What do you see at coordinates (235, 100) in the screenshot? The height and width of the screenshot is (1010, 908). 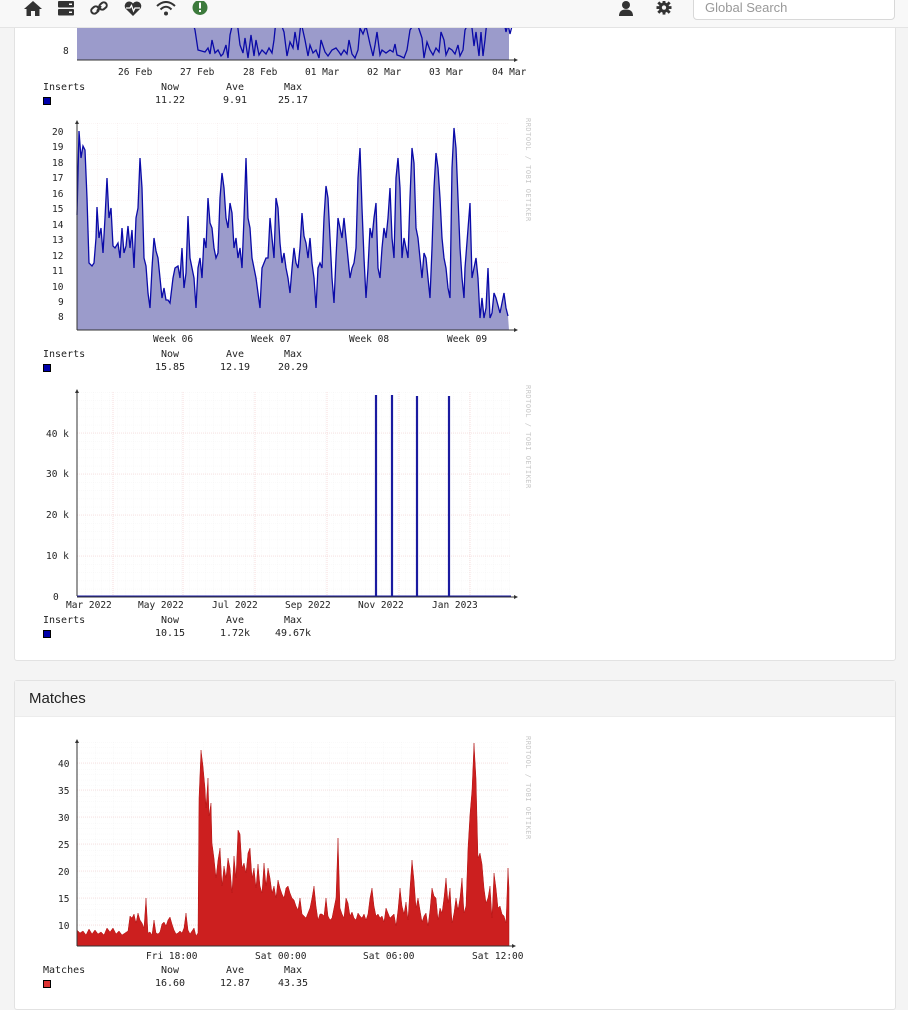 I see `legend-ave-value: 9.91` at bounding box center [235, 100].